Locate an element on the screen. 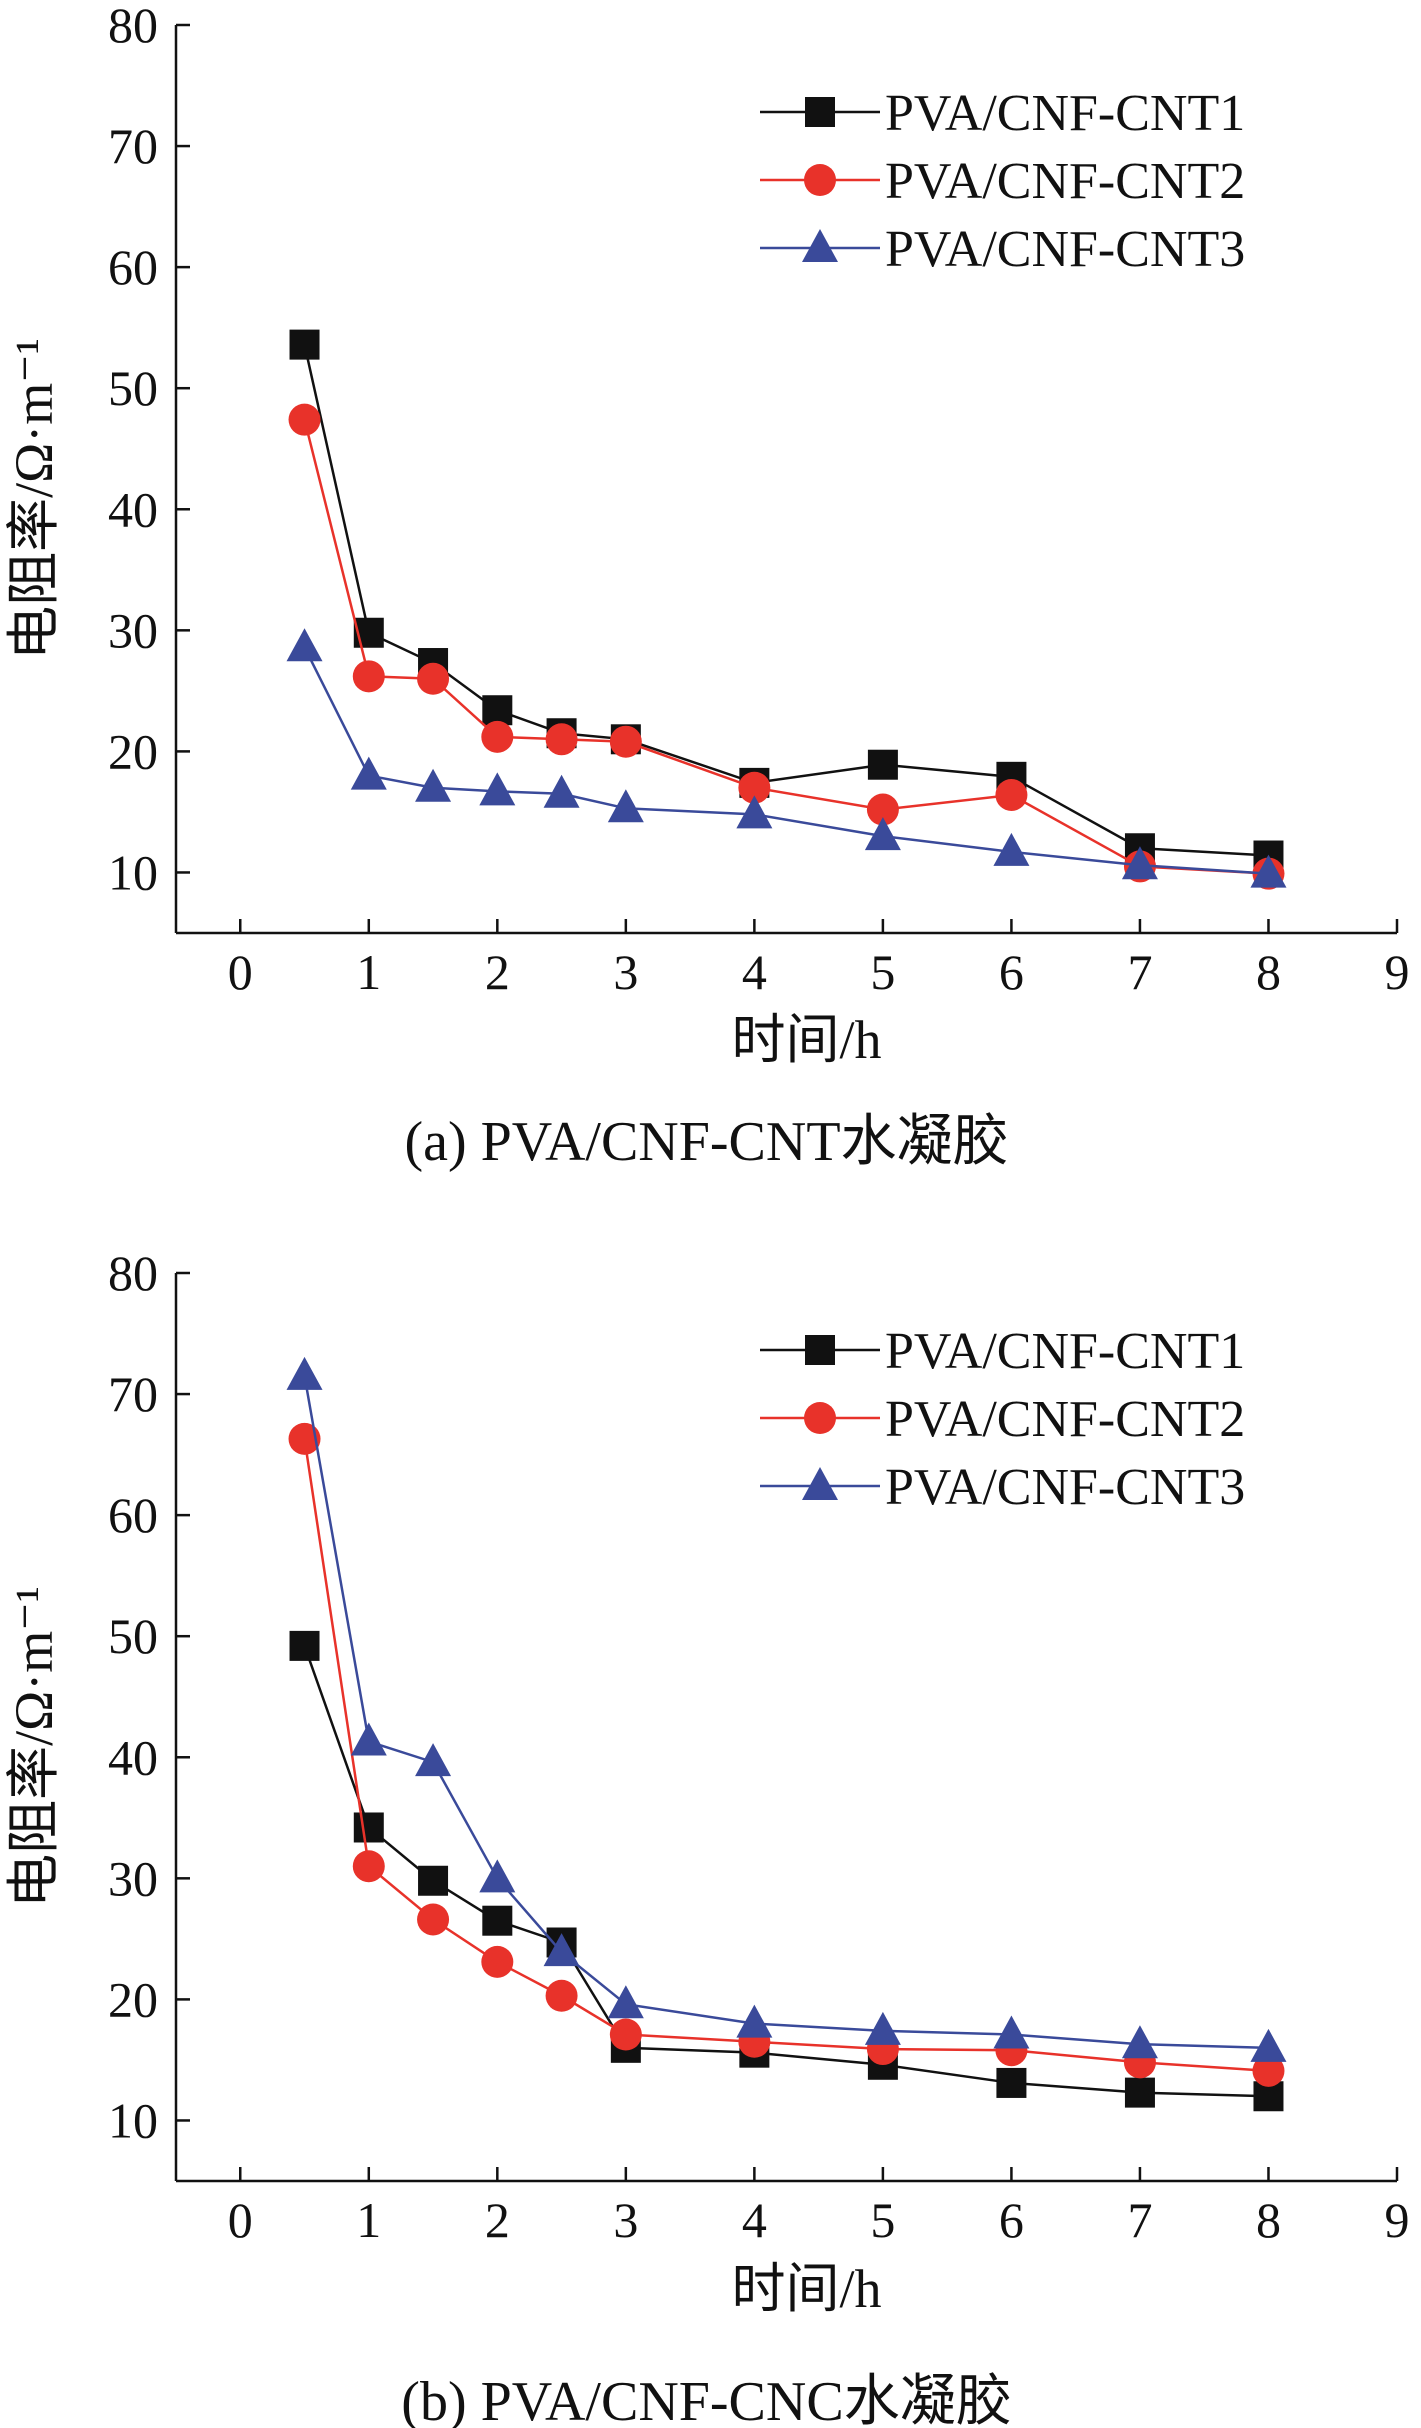 This screenshot has width=1421, height=2428. x-tick-label: 9 is located at coordinates (1397, 2220).